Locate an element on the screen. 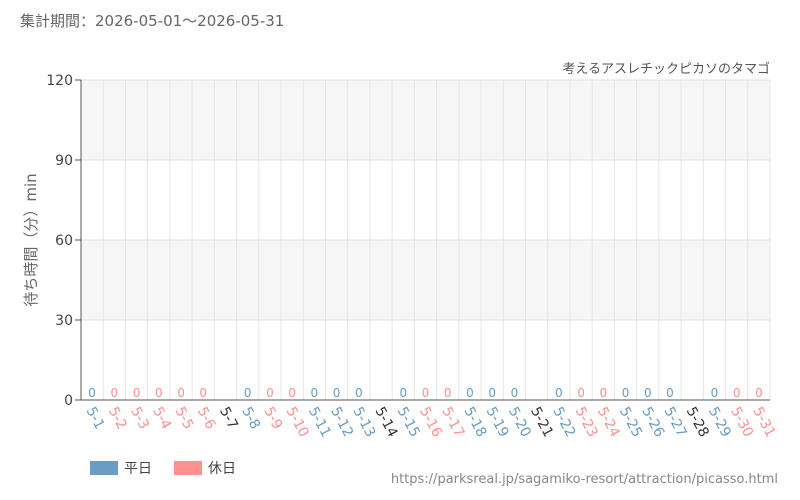 Image resolution: width=800 pixels, height=500 pixels. y-tick-label: 60 is located at coordinates (64, 241).